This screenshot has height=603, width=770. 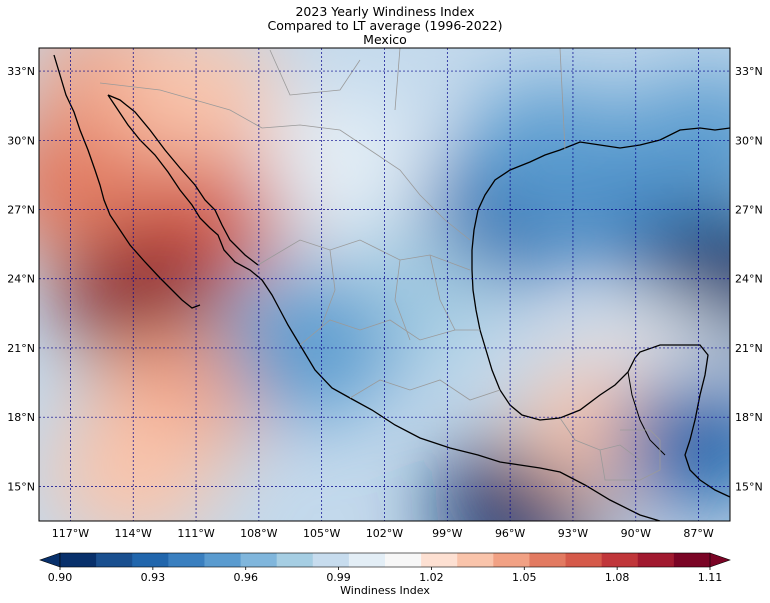 What do you see at coordinates (153, 577) in the screenshot?
I see `colorbar-tick-label: 0.93` at bounding box center [153, 577].